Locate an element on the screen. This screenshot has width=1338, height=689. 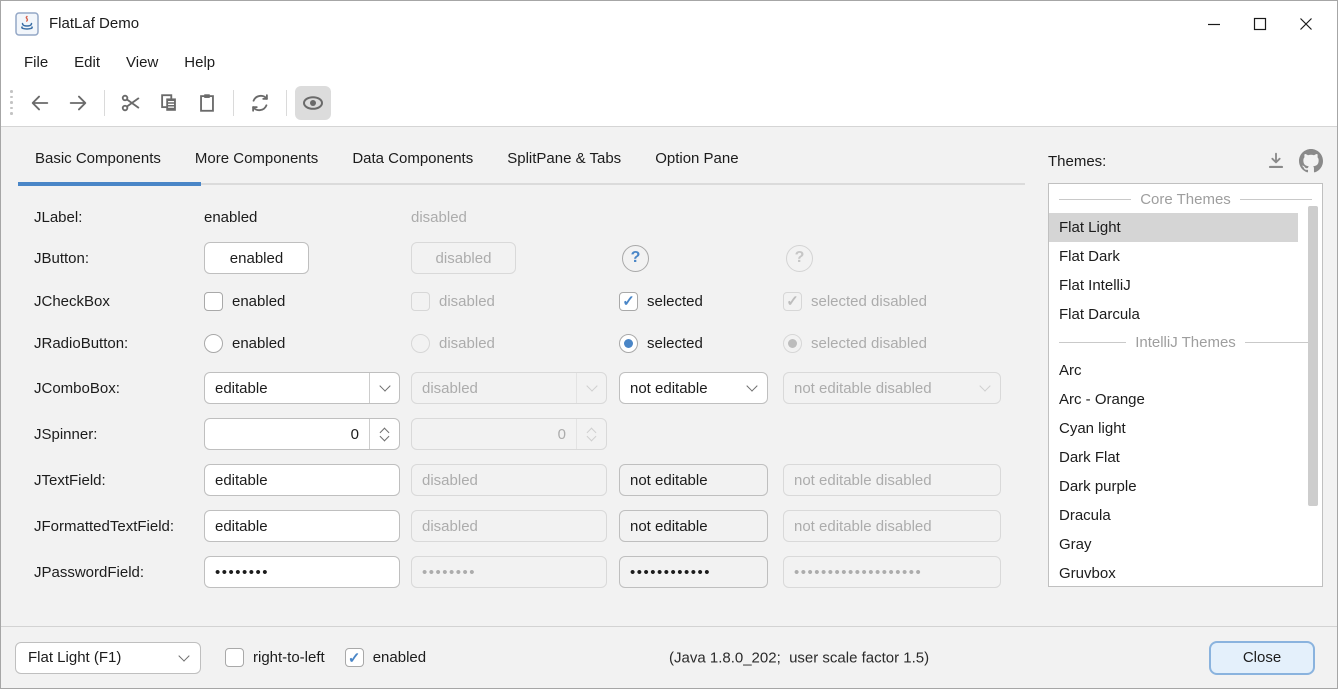
radio-disabled: disabled is located at coordinates (515, 343).